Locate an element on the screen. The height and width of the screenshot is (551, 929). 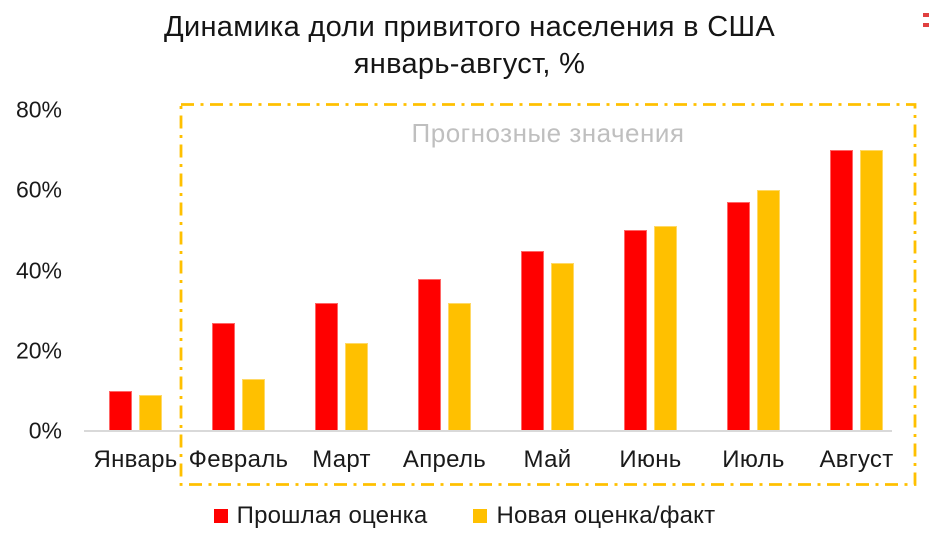
bar-past-estimate-Февраль is located at coordinates (223, 377).